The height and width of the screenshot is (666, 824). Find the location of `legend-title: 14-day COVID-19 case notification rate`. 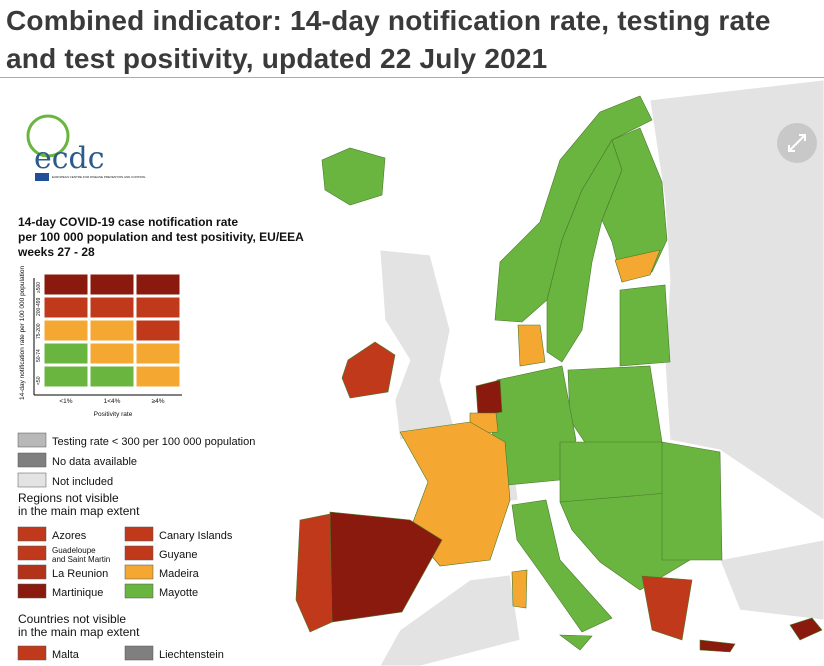

legend-title: 14-day COVID-19 case notification rate is located at coordinates (128, 222).